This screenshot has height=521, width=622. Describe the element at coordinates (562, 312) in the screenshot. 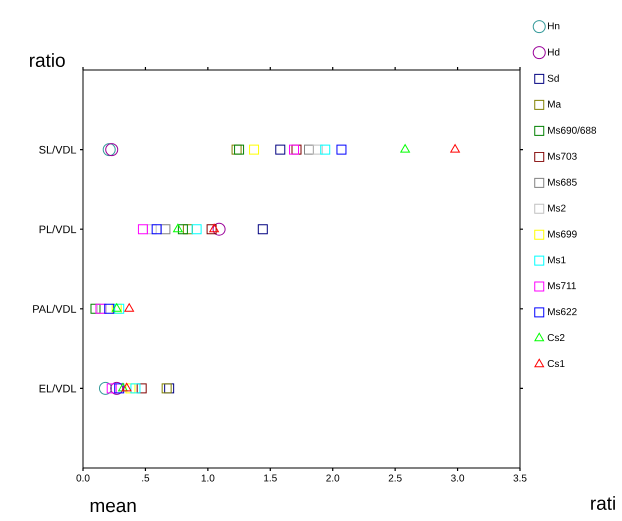

I see `legend-label: Ms622` at that location.